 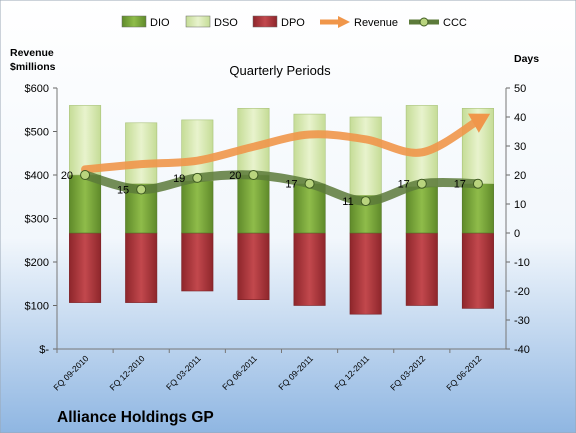 I want to click on right-tick-label: -10, so click(x=522, y=263).